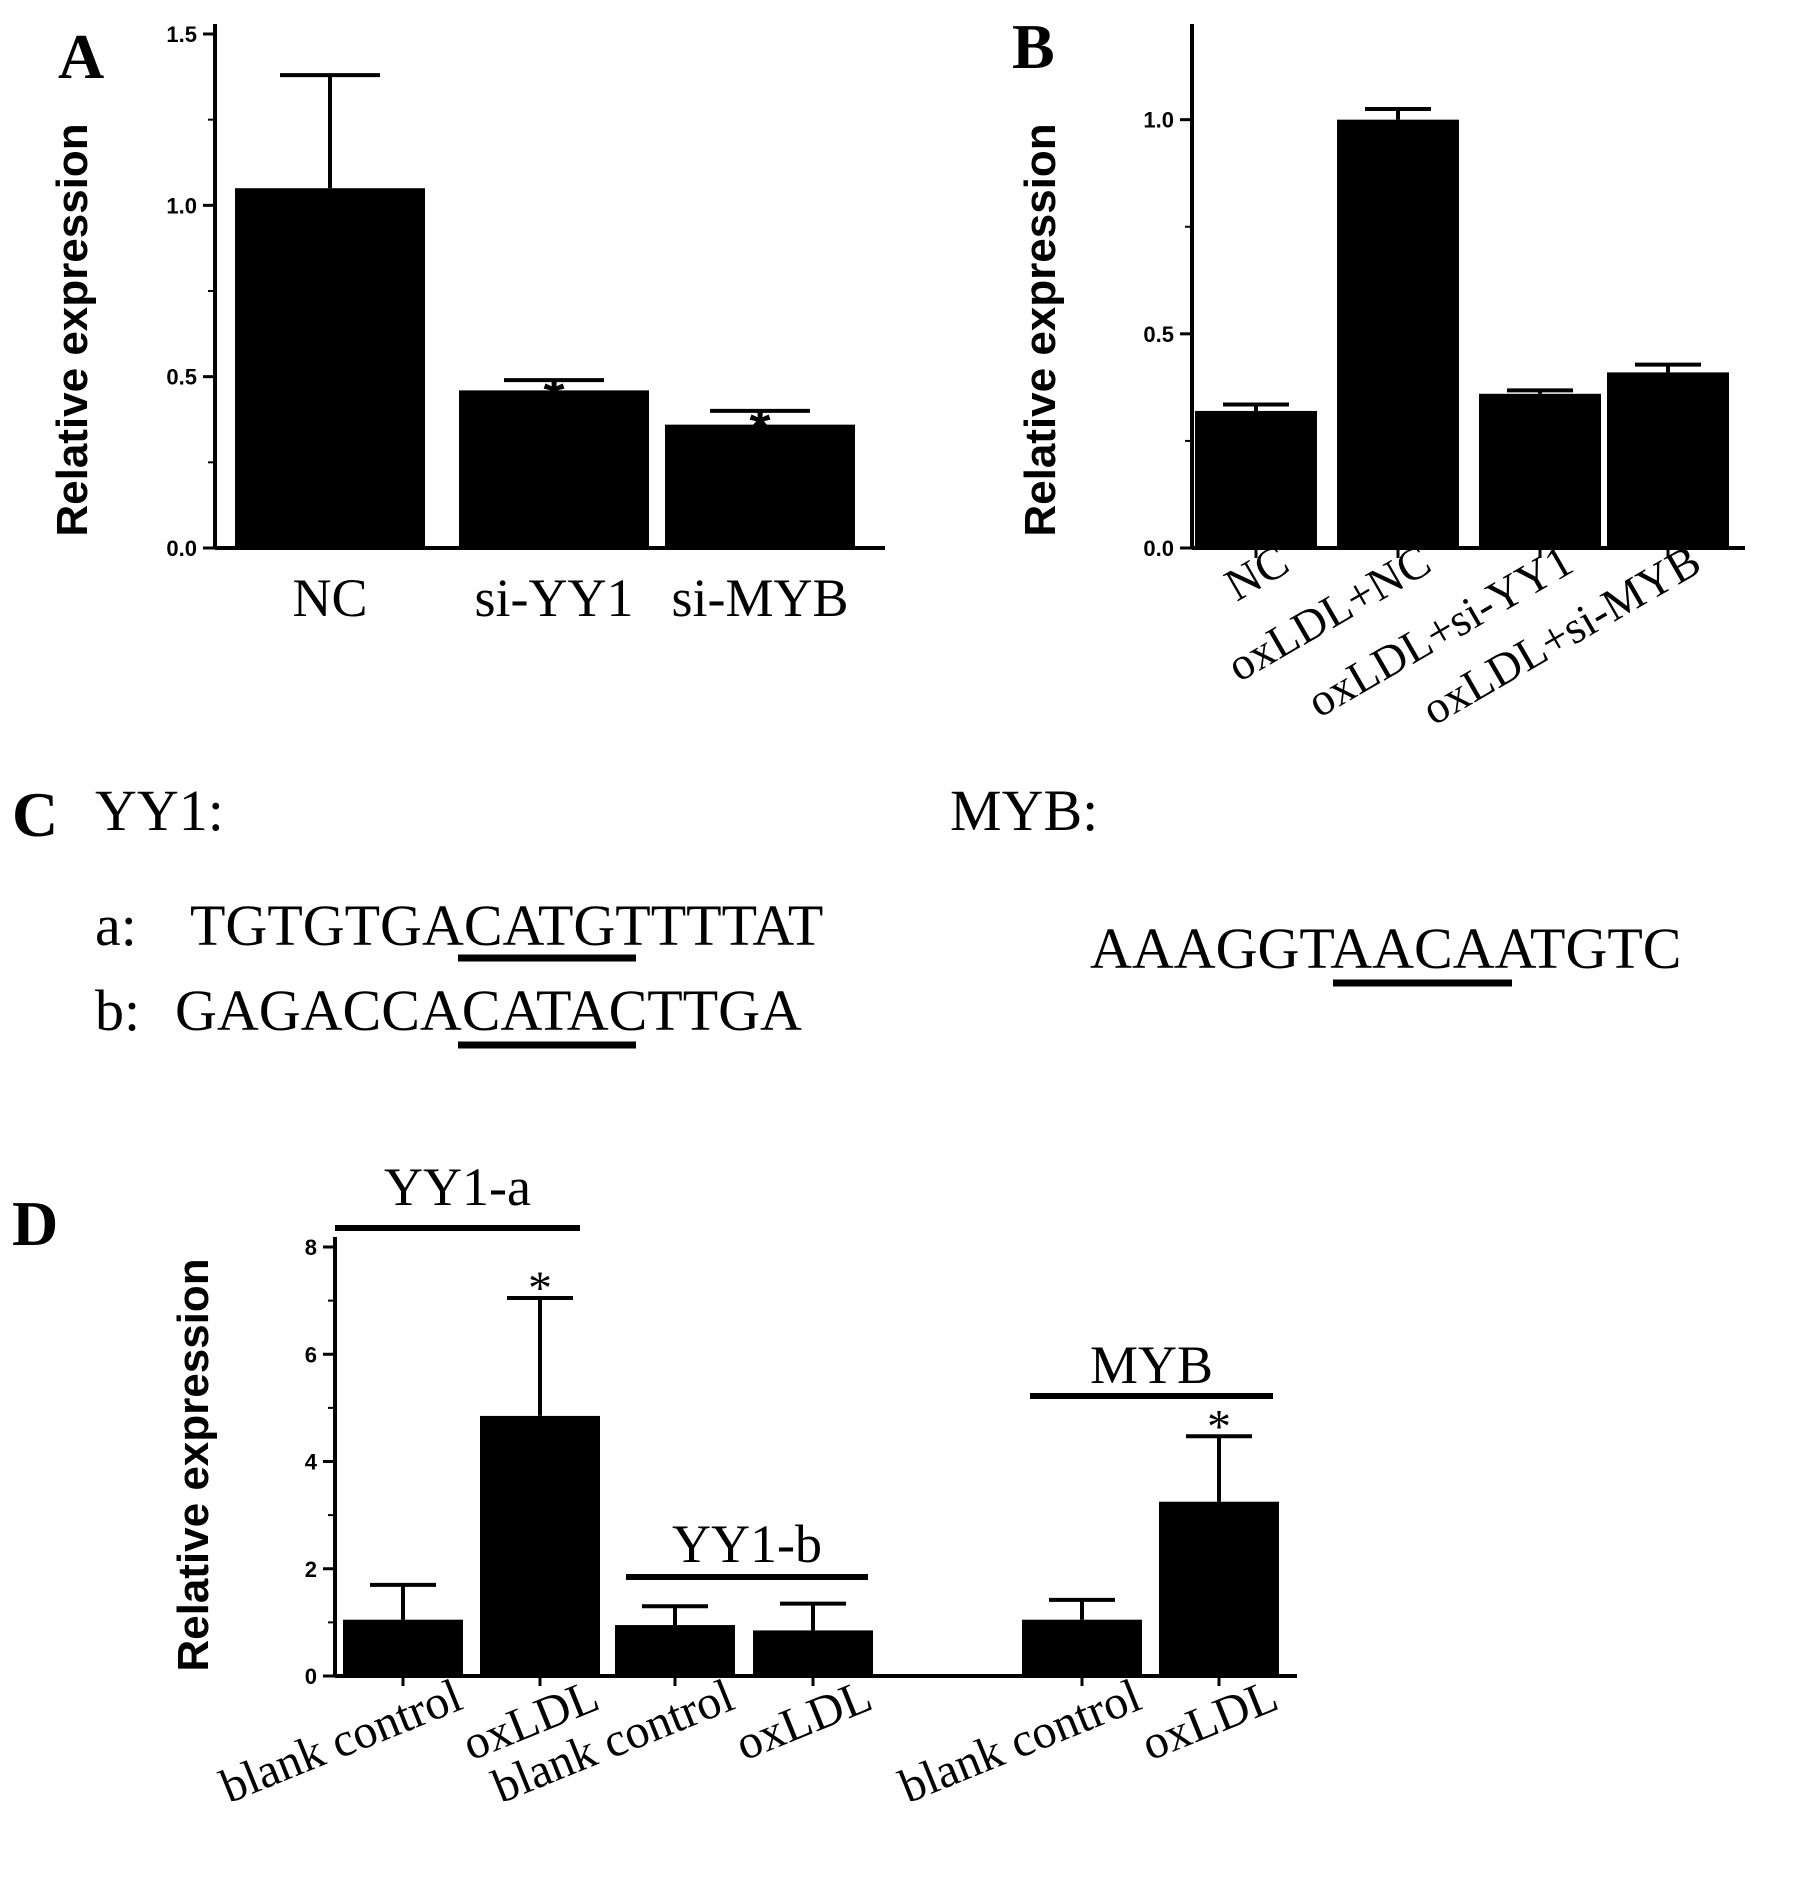 This screenshot has height=1892, width=1795. Describe the element at coordinates (181, 34) in the screenshot. I see `chart-a-y-tick-label: 1.5` at that location.